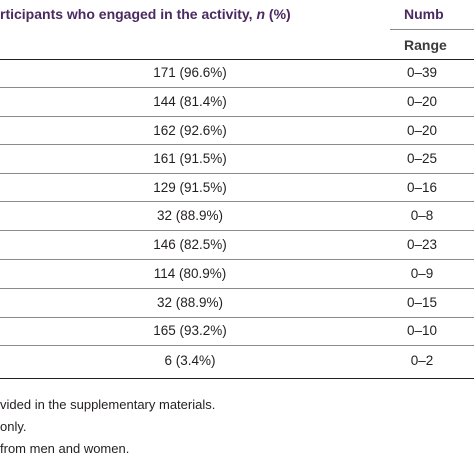  What do you see at coordinates (190, 101) in the screenshot?
I see `participants-count-cell: 144 (81.4%)` at bounding box center [190, 101].